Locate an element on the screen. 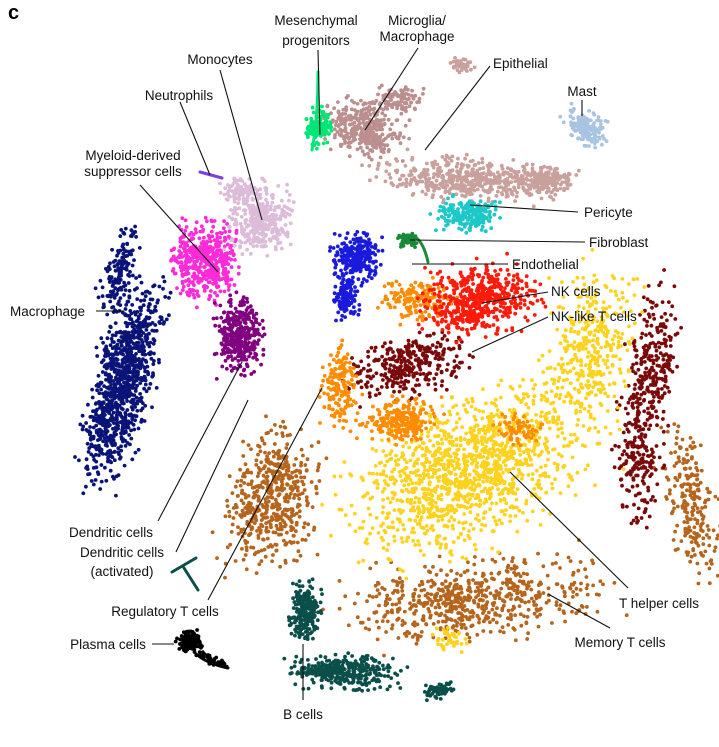 The width and height of the screenshot is (719, 747). label-nk: NK cells is located at coordinates (576, 291).